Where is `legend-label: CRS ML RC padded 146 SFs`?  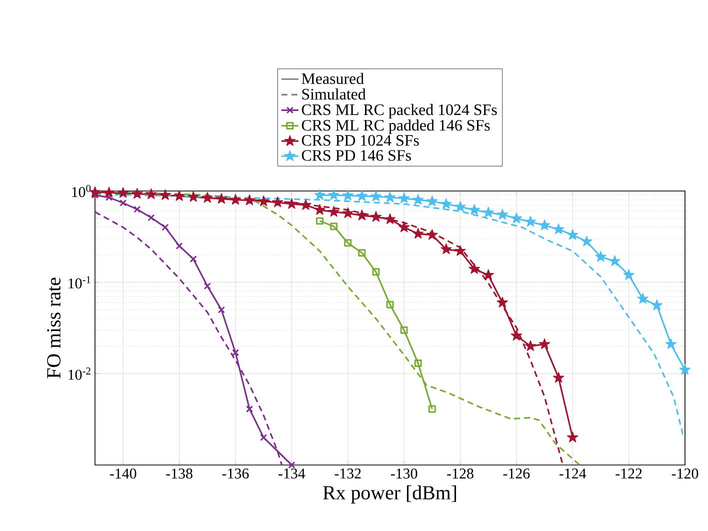
legend-label: CRS ML RC padded 146 SFs is located at coordinates (396, 126).